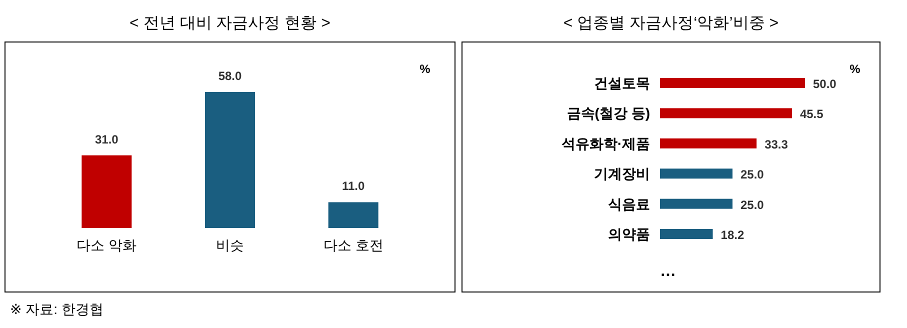  I want to click on data-label: 11.0, so click(353, 186).